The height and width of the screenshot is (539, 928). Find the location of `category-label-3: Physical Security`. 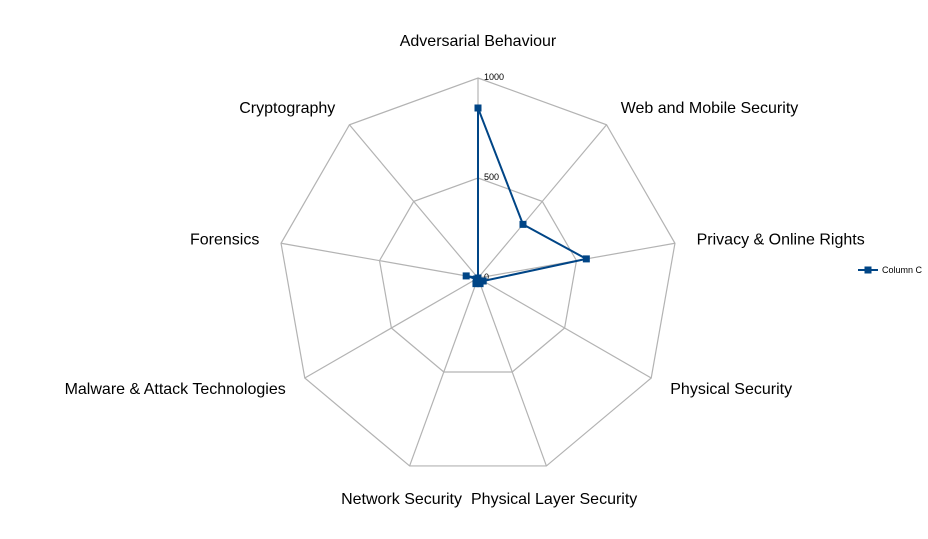

category-label-3: Physical Security is located at coordinates (731, 389).